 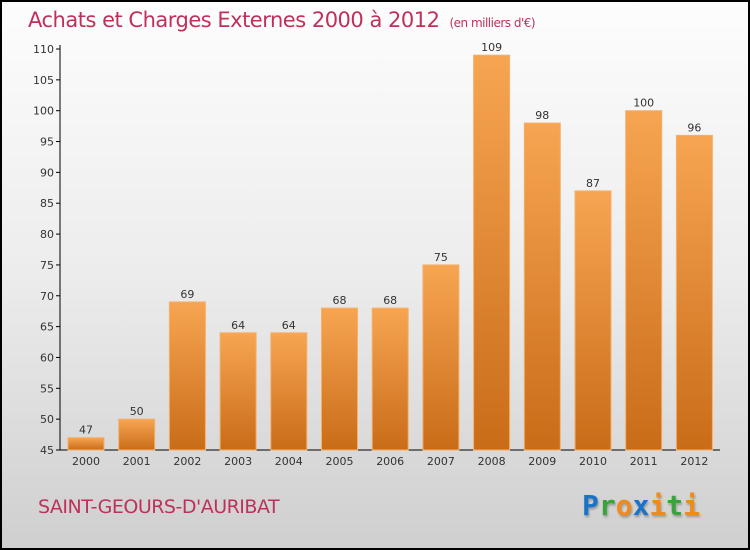 I want to click on logo-letter: r, so click(x=607, y=505).